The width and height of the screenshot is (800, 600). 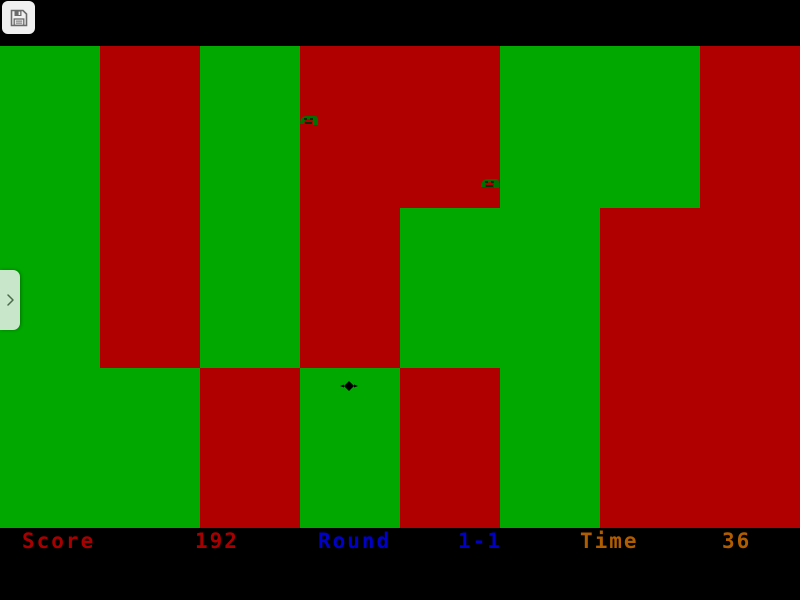 What do you see at coordinates (355, 541) in the screenshot?
I see `round-label: Round` at bounding box center [355, 541].